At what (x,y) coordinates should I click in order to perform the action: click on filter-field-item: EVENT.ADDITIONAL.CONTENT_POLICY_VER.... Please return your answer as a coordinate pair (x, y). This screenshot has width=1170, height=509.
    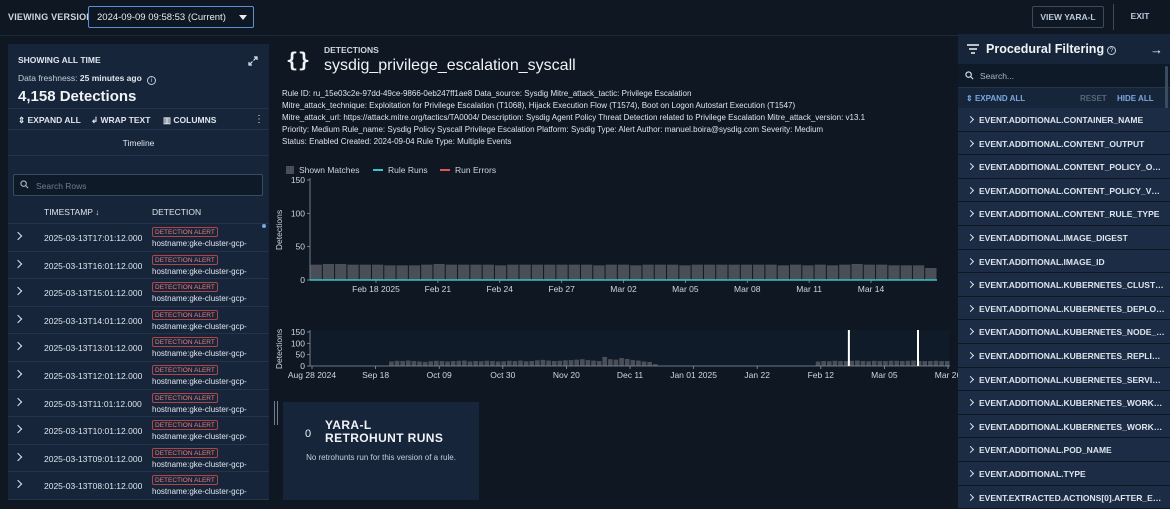
    Looking at the image, I should click on (1064, 191).